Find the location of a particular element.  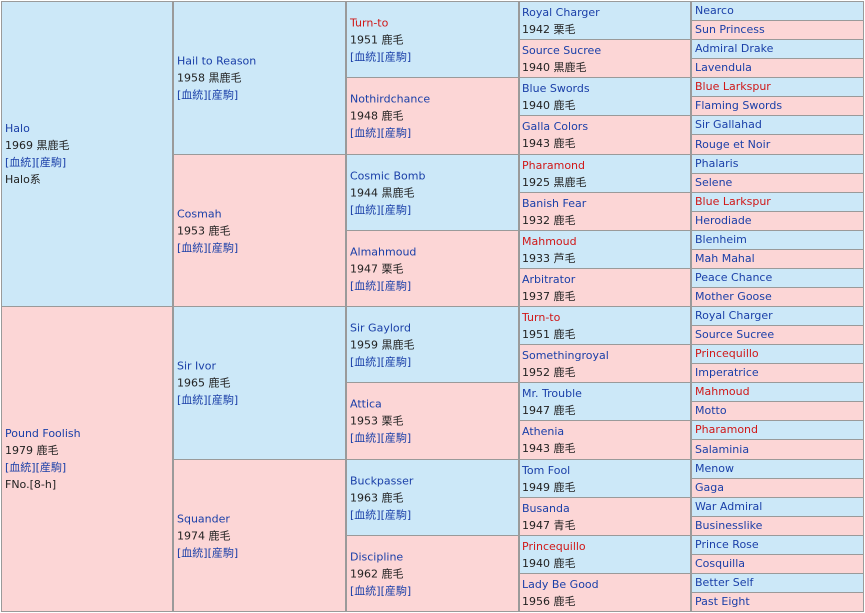

horse-name-link: Athenia is located at coordinates (543, 431).